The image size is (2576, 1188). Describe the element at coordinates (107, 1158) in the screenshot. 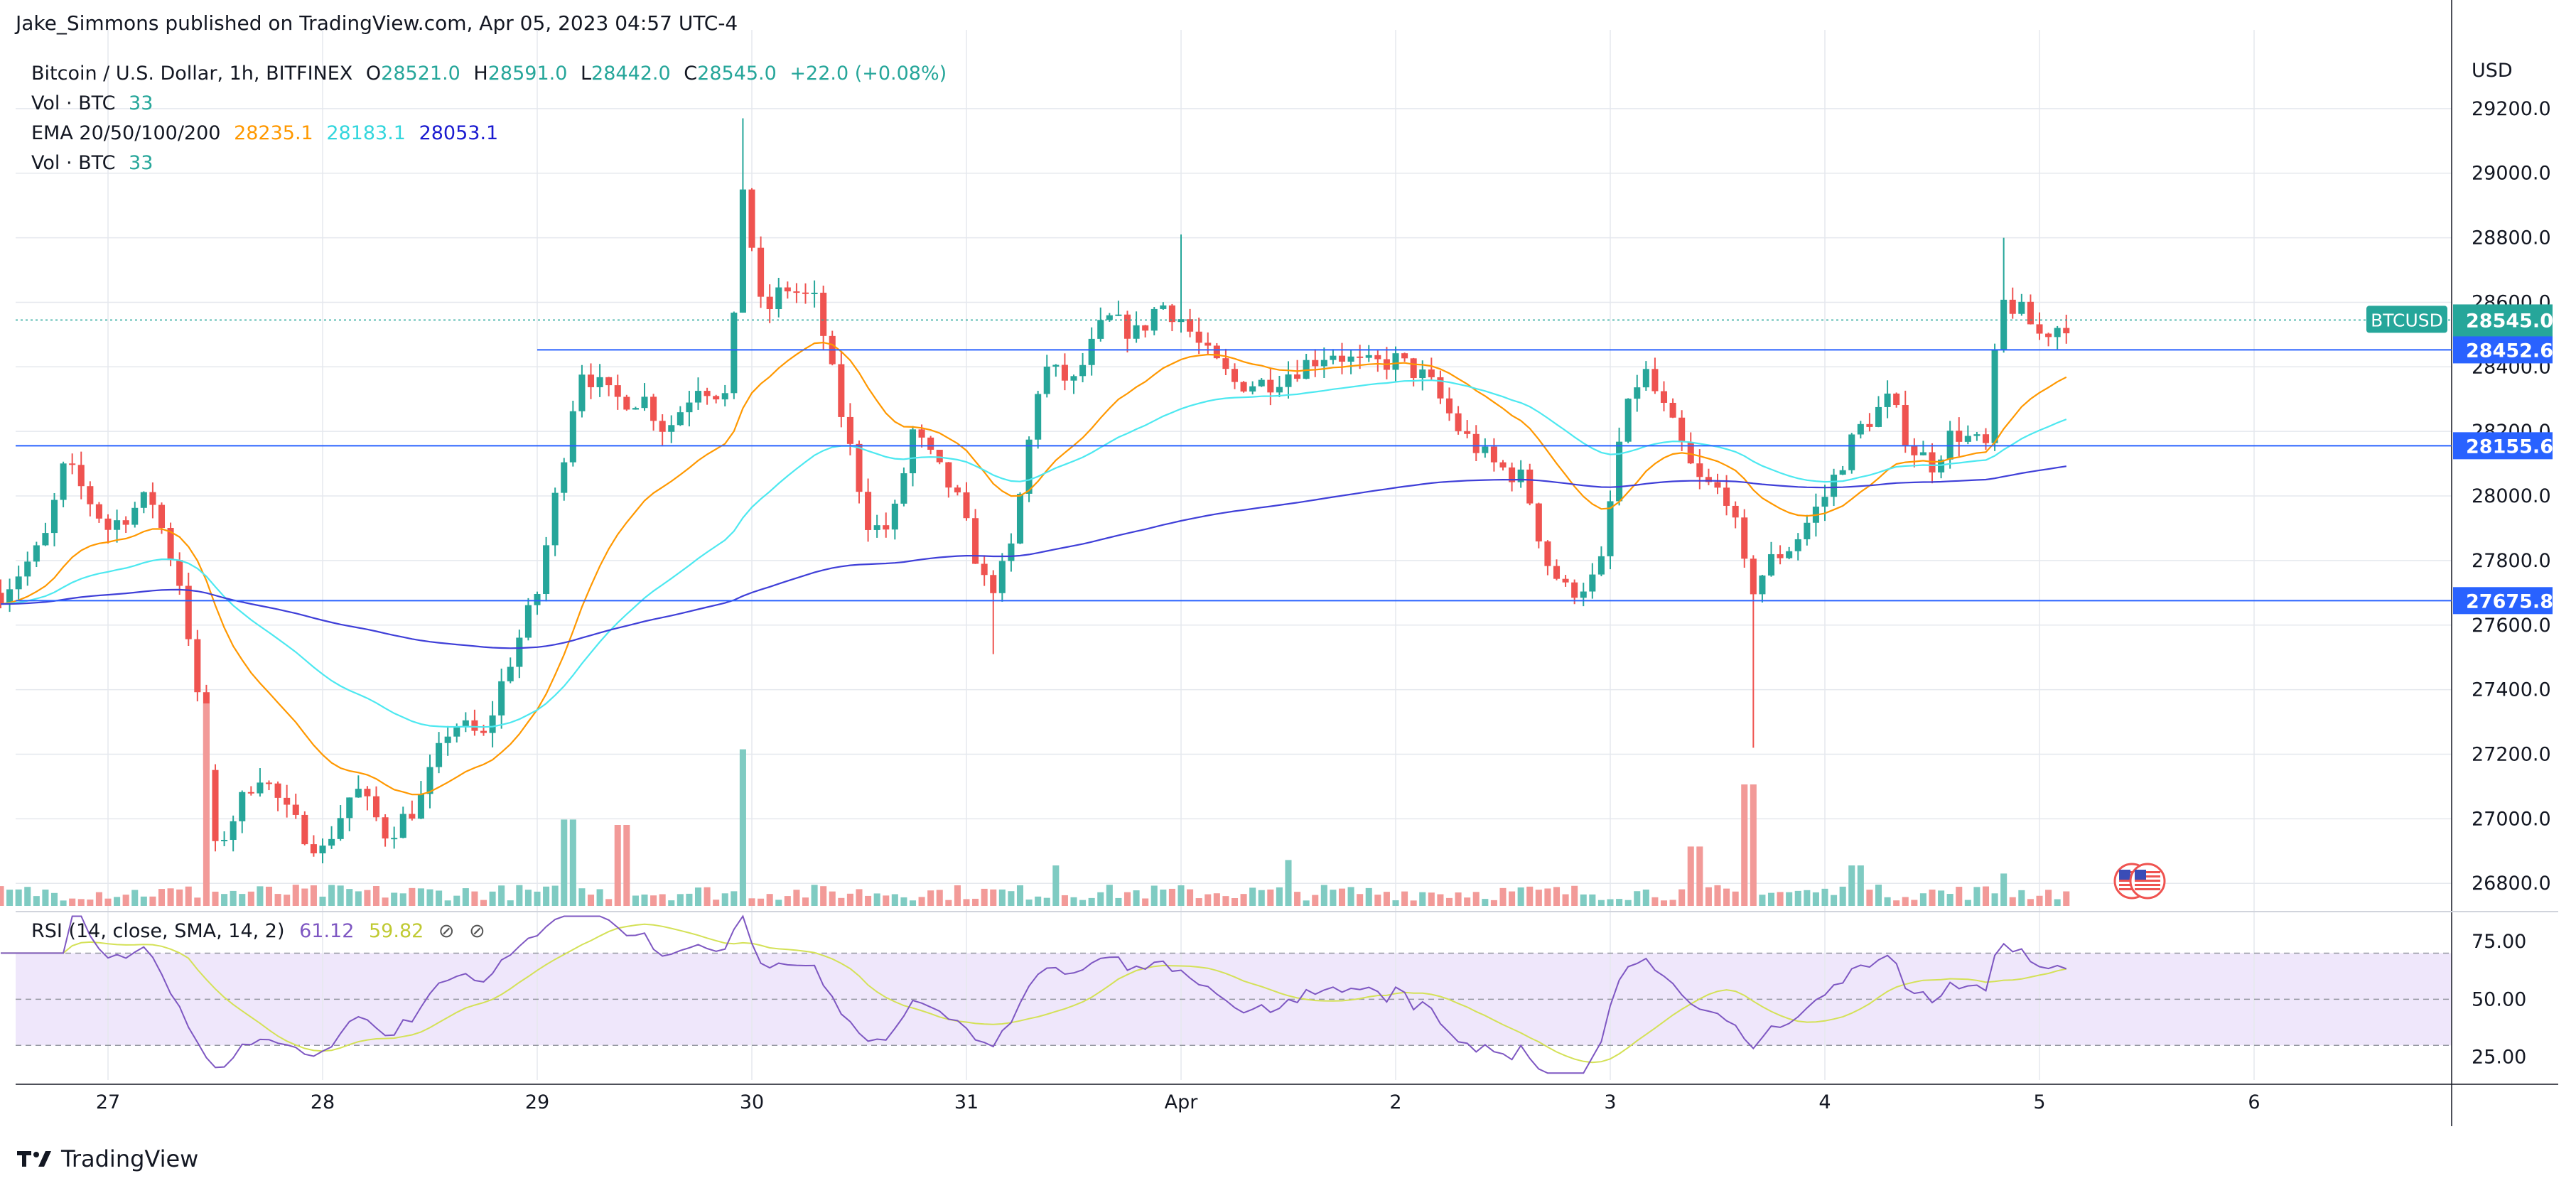

I see `tradingview-brand: TradingView` at that location.